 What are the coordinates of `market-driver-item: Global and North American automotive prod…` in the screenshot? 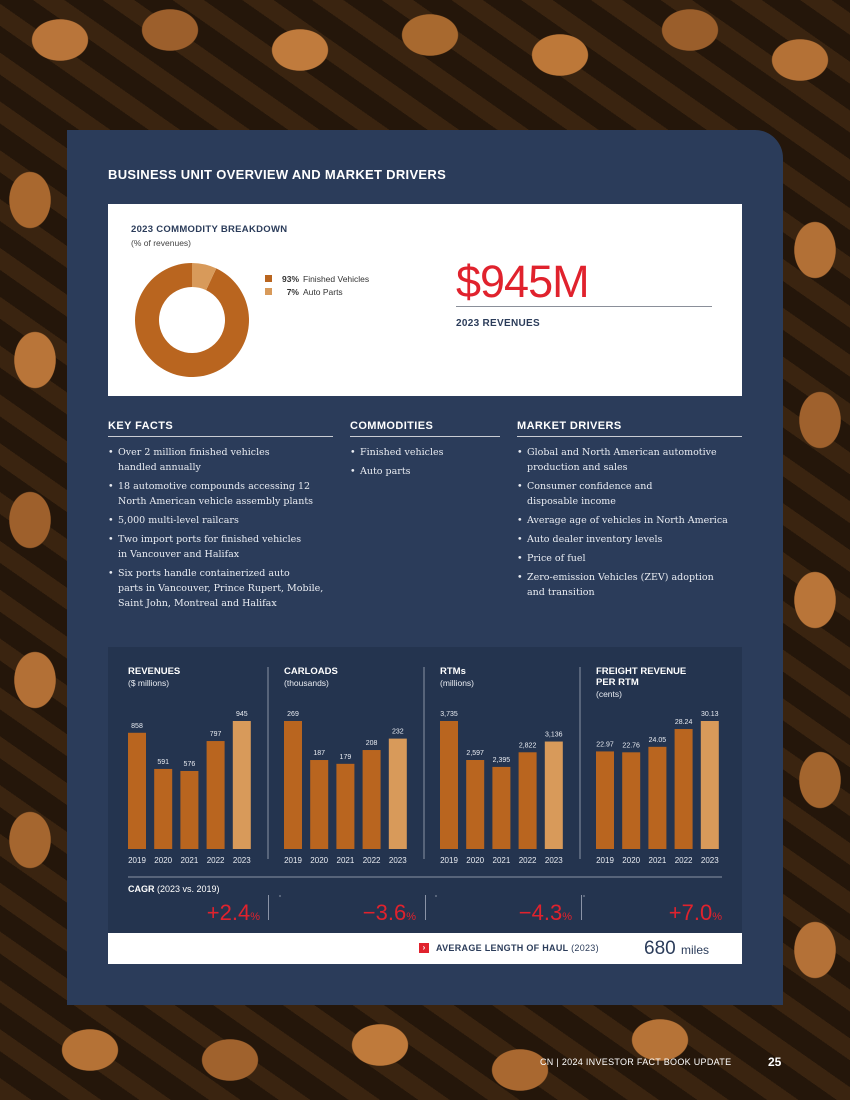 It's located at (629, 460).